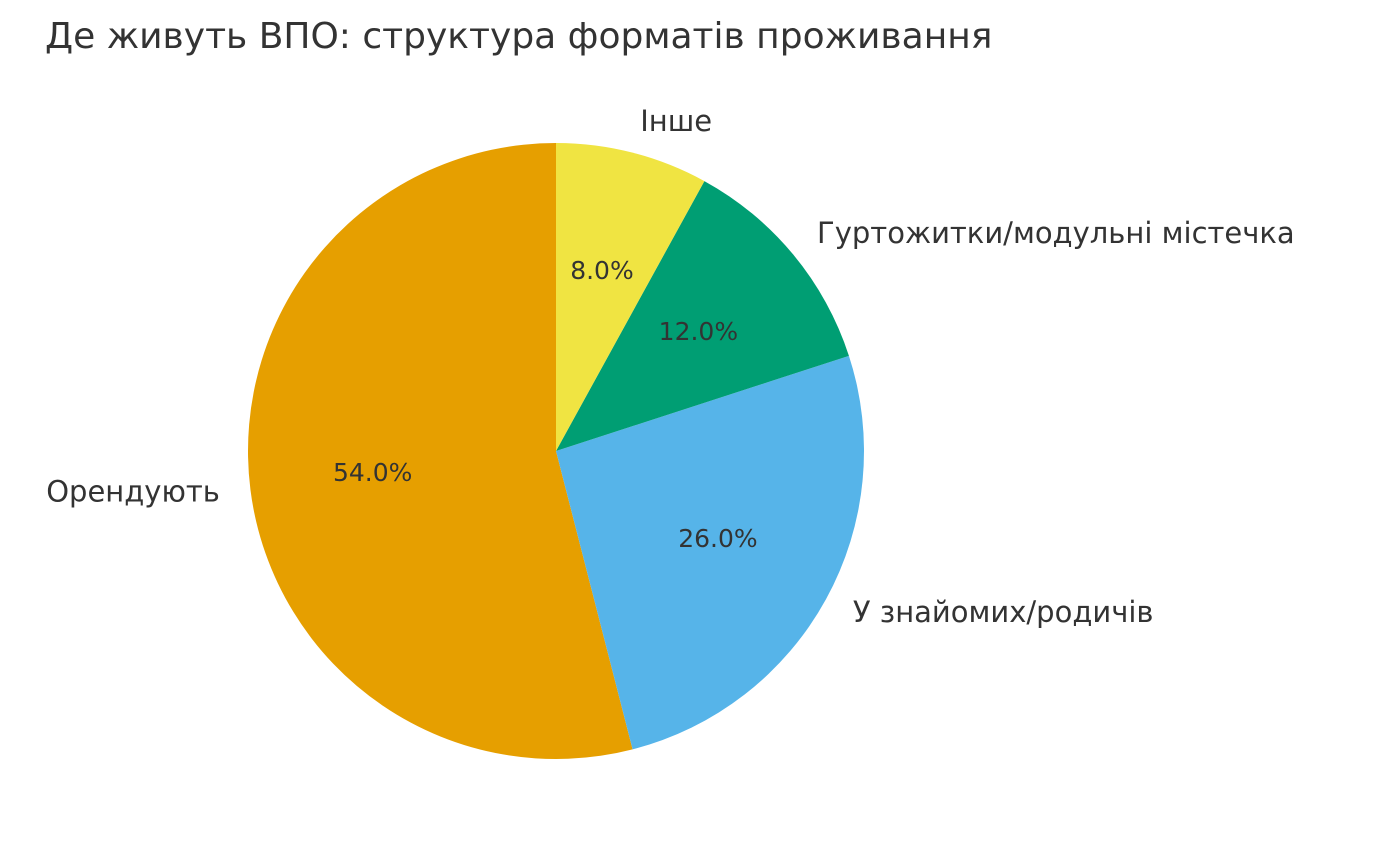  Describe the element at coordinates (676, 121) in the screenshot. I see `slice-label: Інше` at that location.